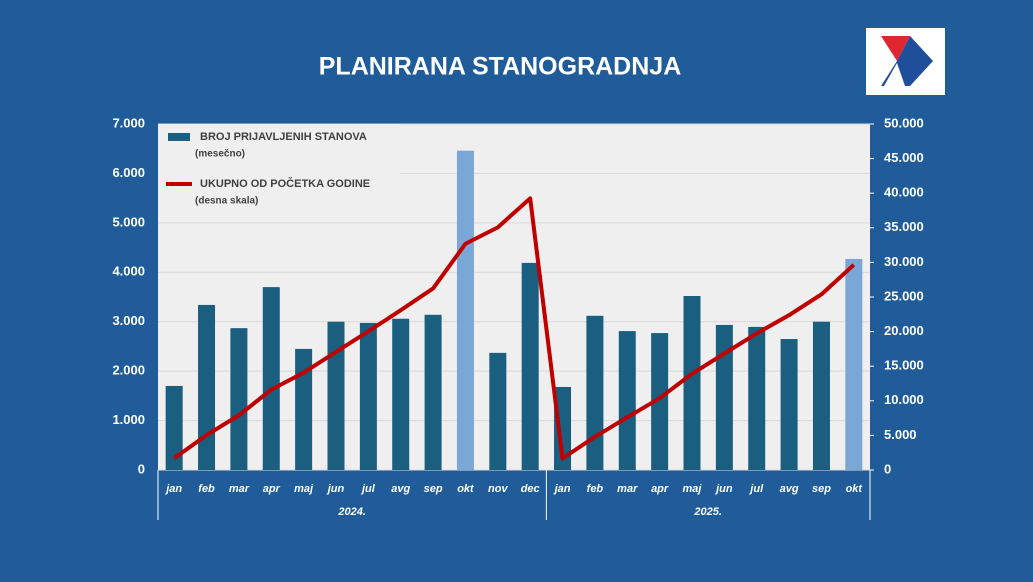 The height and width of the screenshot is (582, 1033). Describe the element at coordinates (128, 122) in the screenshot. I see `y-tick-label: 7.000` at that location.